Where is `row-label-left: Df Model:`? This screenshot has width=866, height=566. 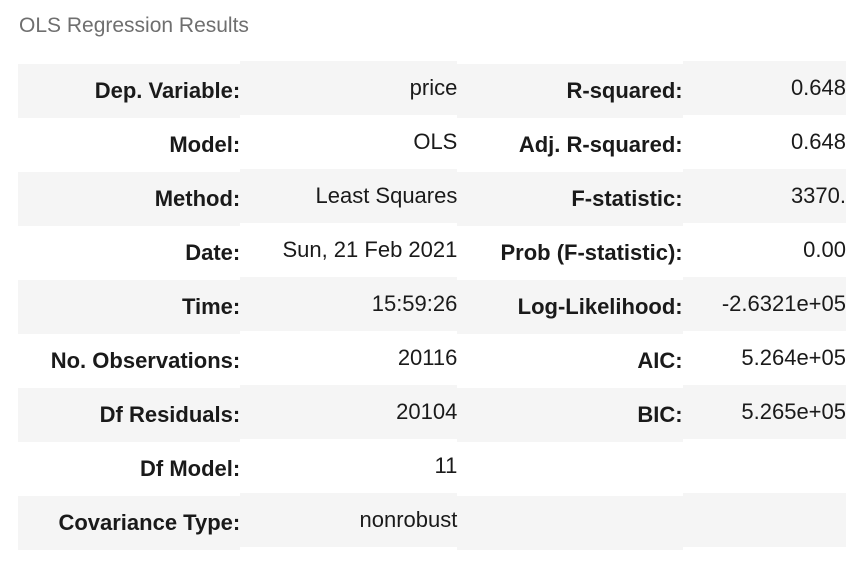
row-label-left: Df Model: is located at coordinates (190, 468).